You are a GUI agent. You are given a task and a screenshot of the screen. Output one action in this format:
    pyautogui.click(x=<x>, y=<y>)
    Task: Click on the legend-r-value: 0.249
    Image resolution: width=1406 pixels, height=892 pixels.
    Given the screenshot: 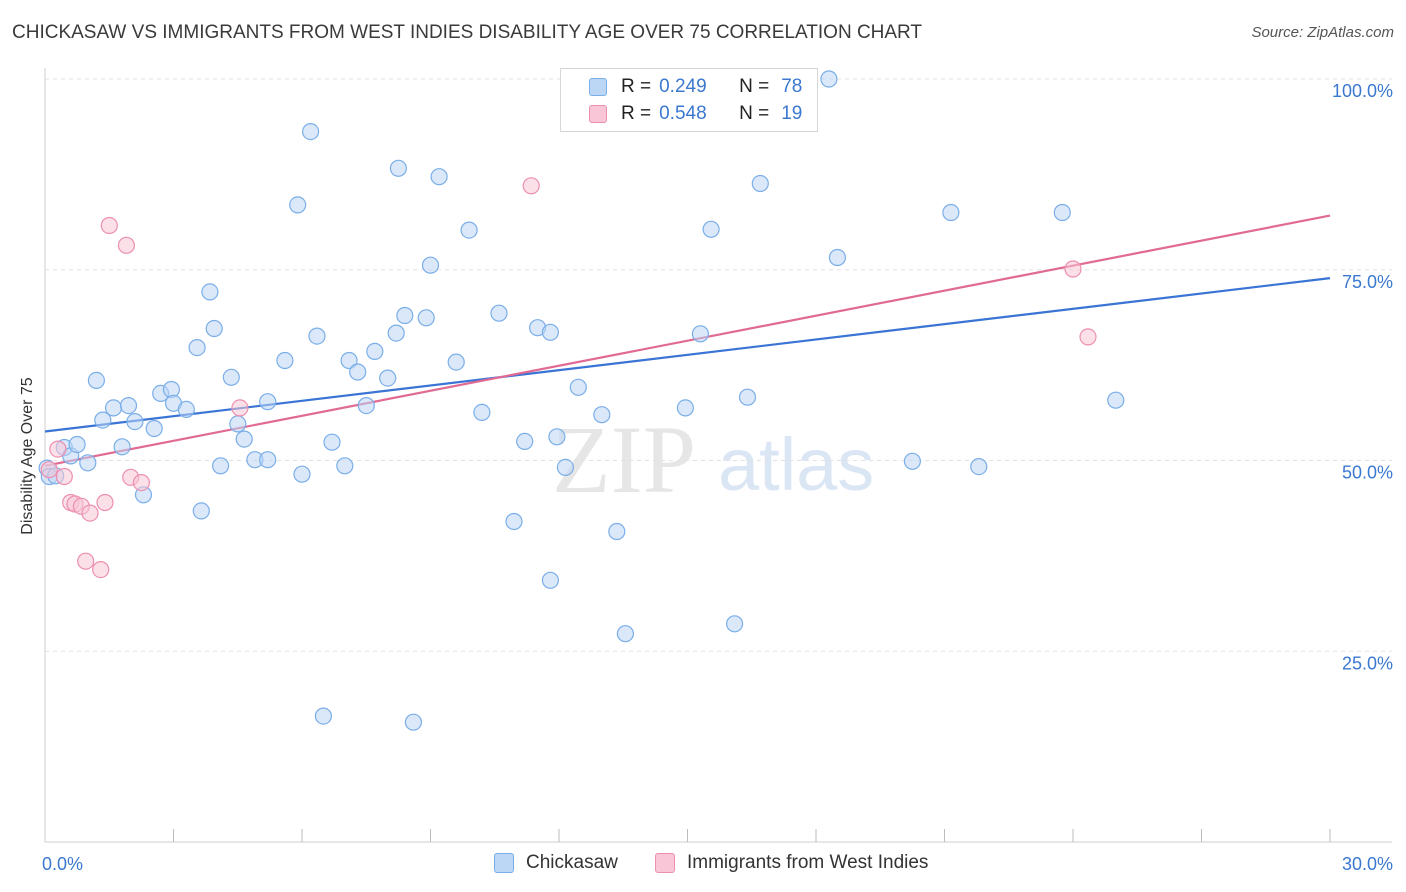 What is the action you would take?
    pyautogui.click(x=683, y=86)
    